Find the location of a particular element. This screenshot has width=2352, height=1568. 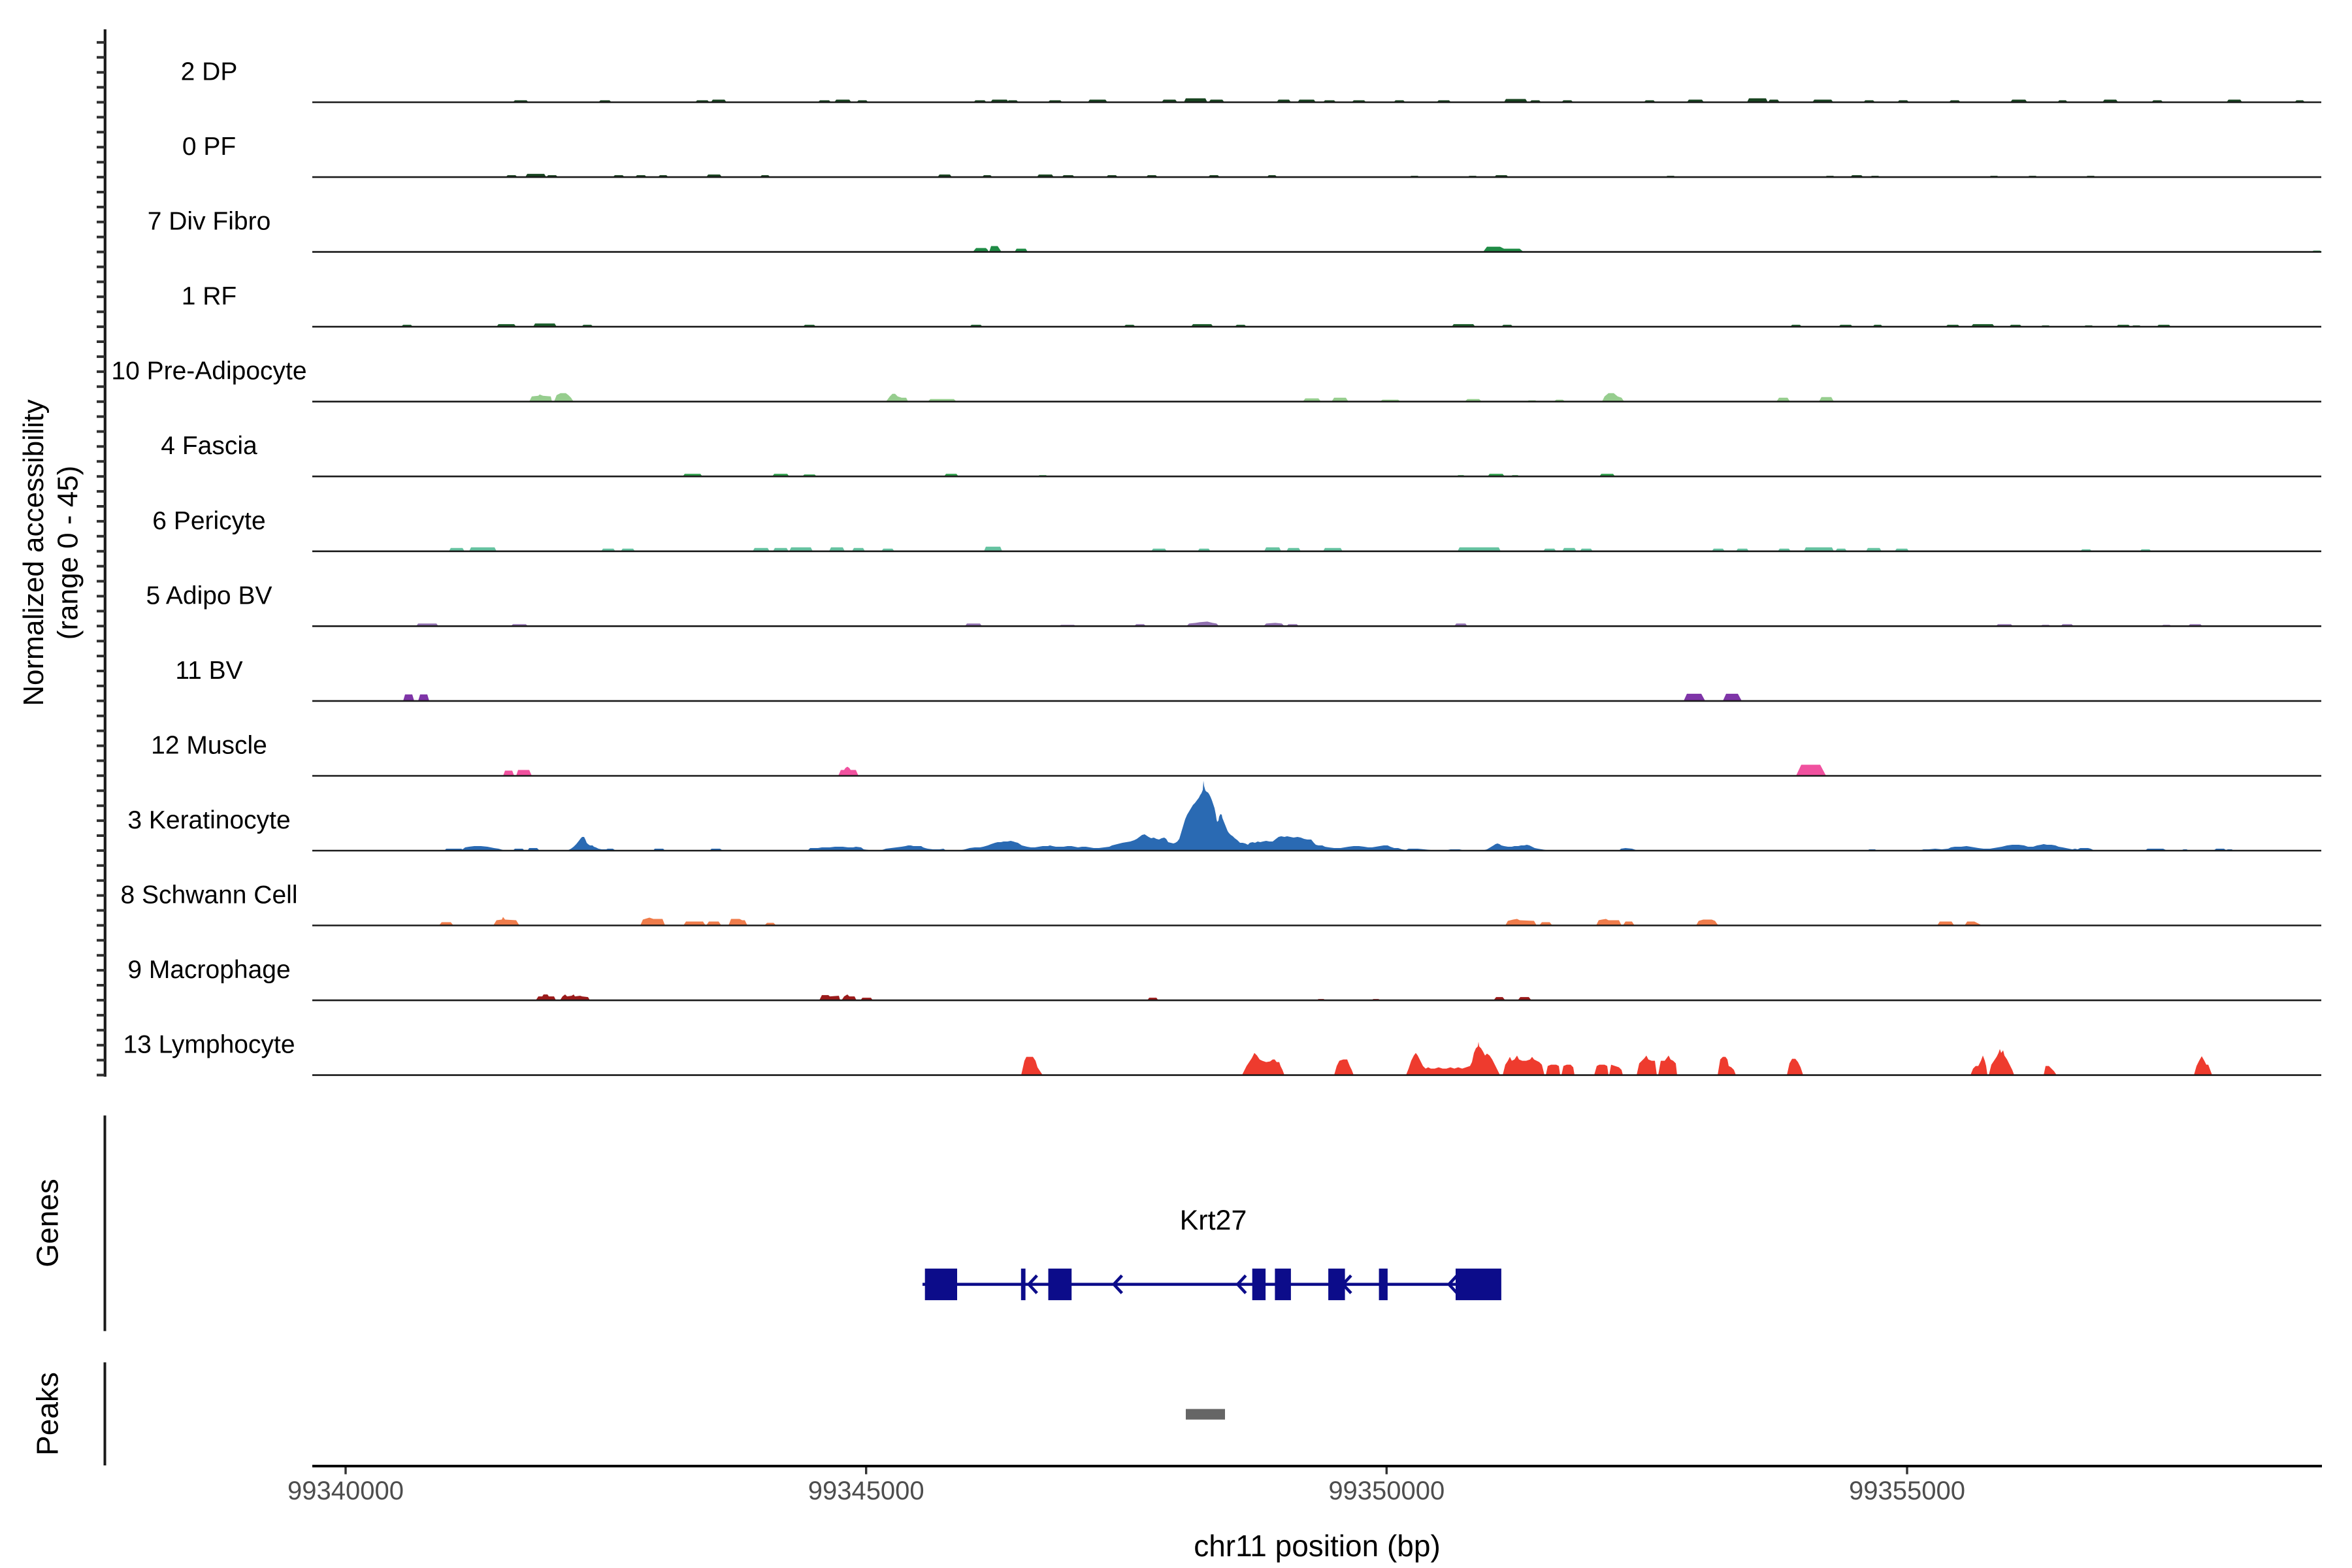

svg-text: 2 DP is located at coordinates (209, 72).